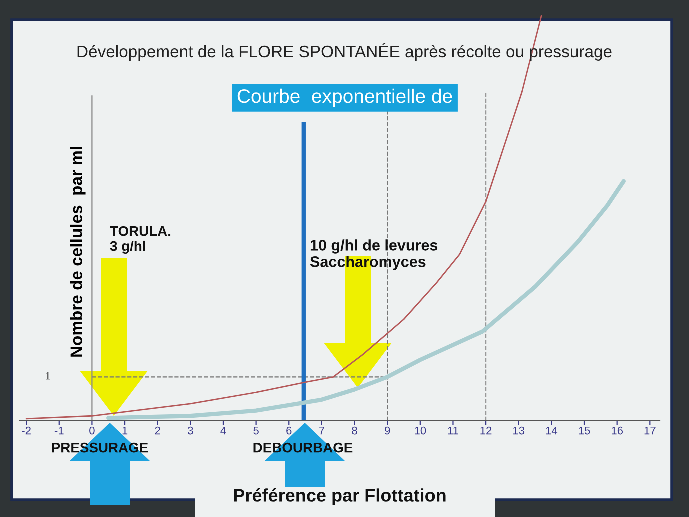  I want to click on x-tick-label: 10, so click(420, 430).